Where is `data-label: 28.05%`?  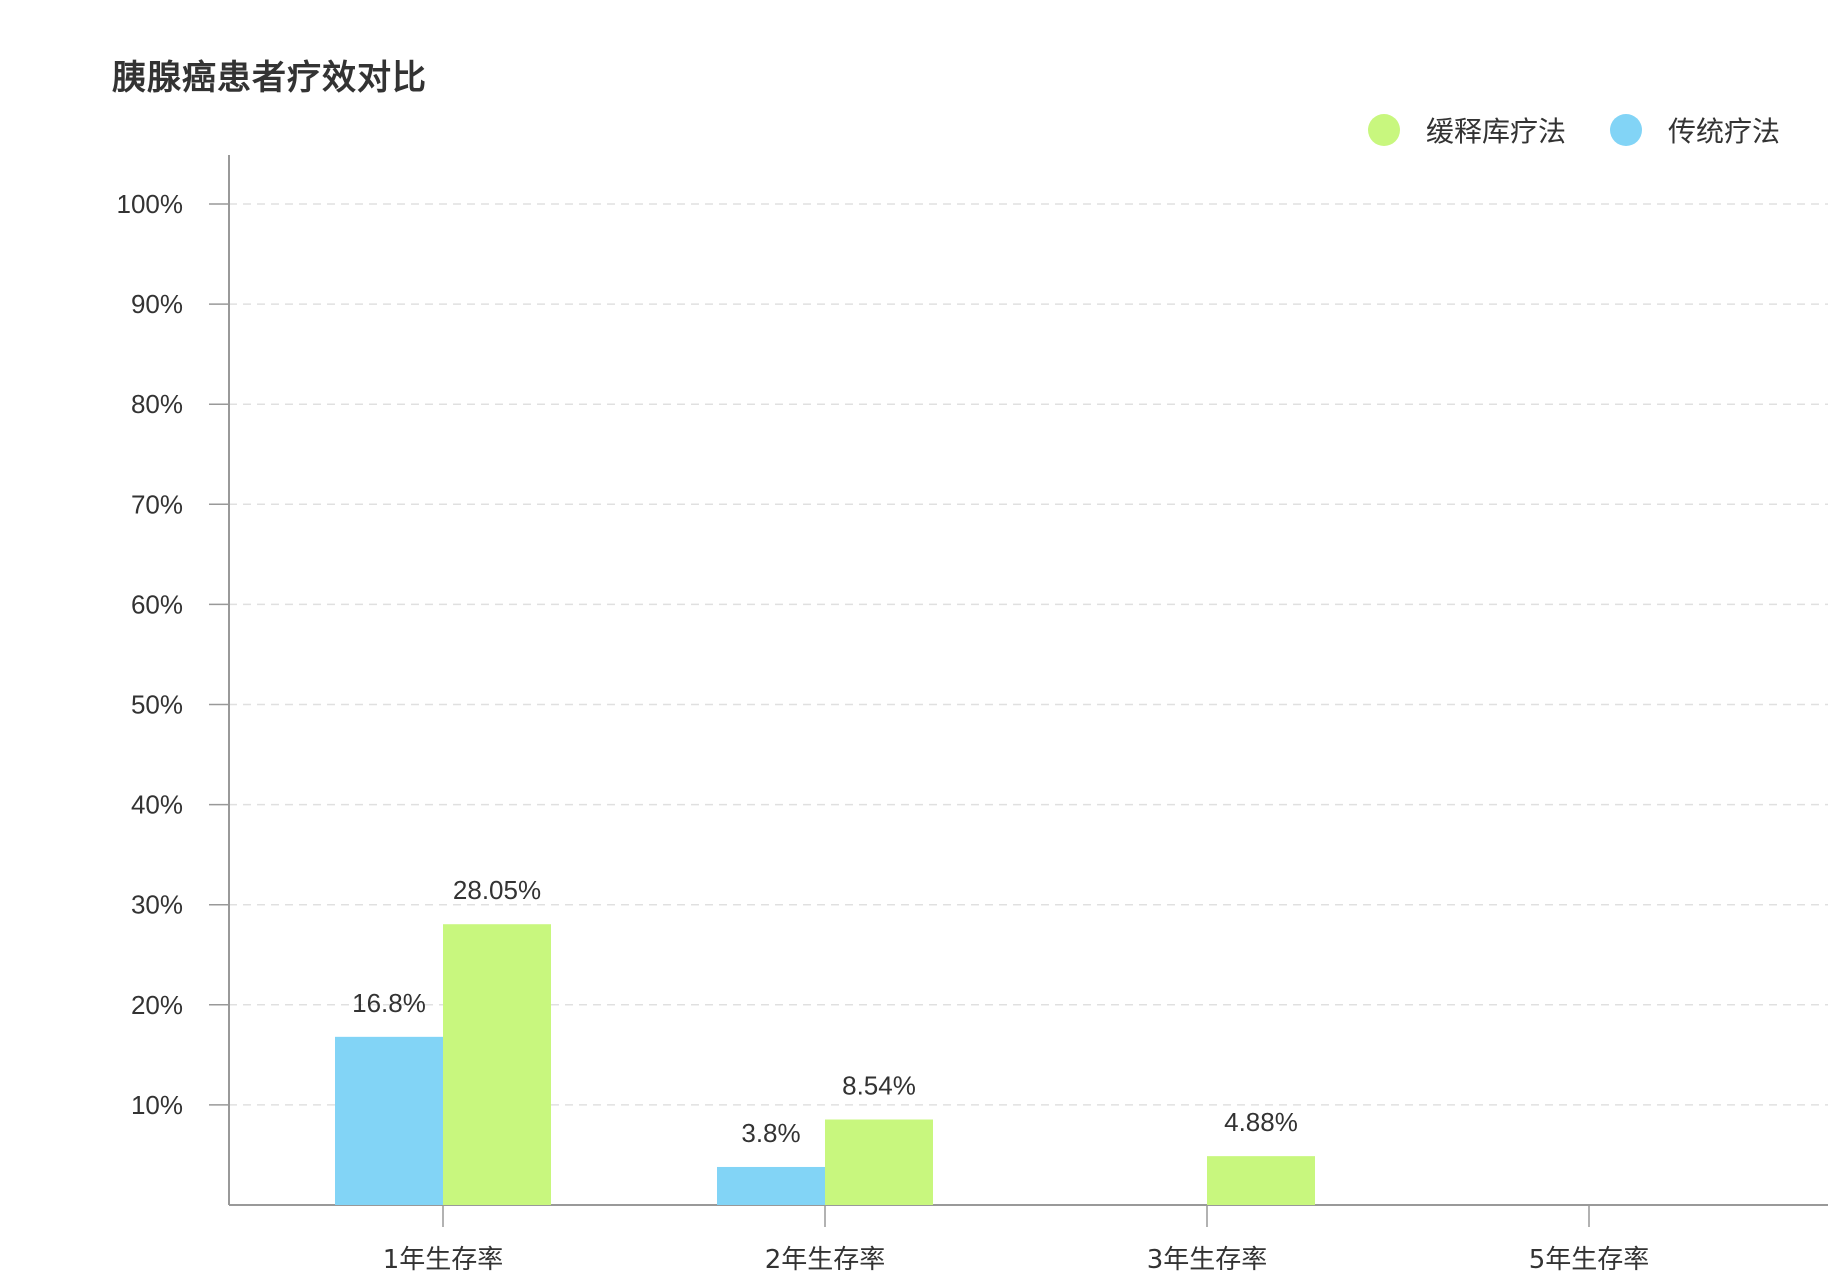 data-label: 28.05% is located at coordinates (497, 890).